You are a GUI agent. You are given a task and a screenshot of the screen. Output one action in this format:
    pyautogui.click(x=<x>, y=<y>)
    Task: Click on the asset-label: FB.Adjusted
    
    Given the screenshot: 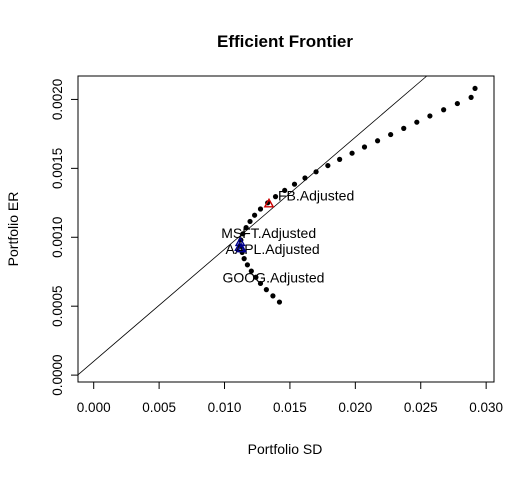 What is the action you would take?
    pyautogui.click(x=316, y=196)
    